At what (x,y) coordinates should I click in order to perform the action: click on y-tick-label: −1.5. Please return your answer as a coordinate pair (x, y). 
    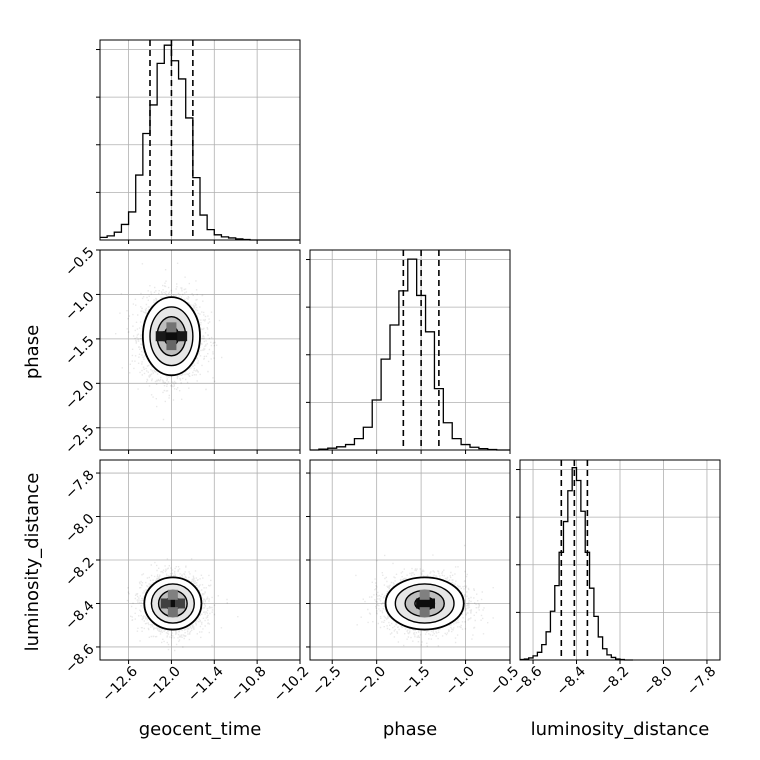
    Looking at the image, I should click on (79, 350).